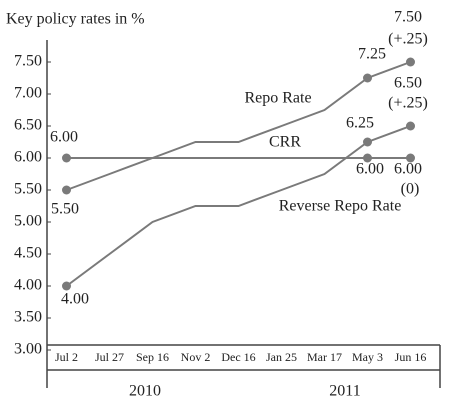 The width and height of the screenshot is (450, 404). Describe the element at coordinates (28, 349) in the screenshot. I see `y-tick-label: 3.00` at that location.